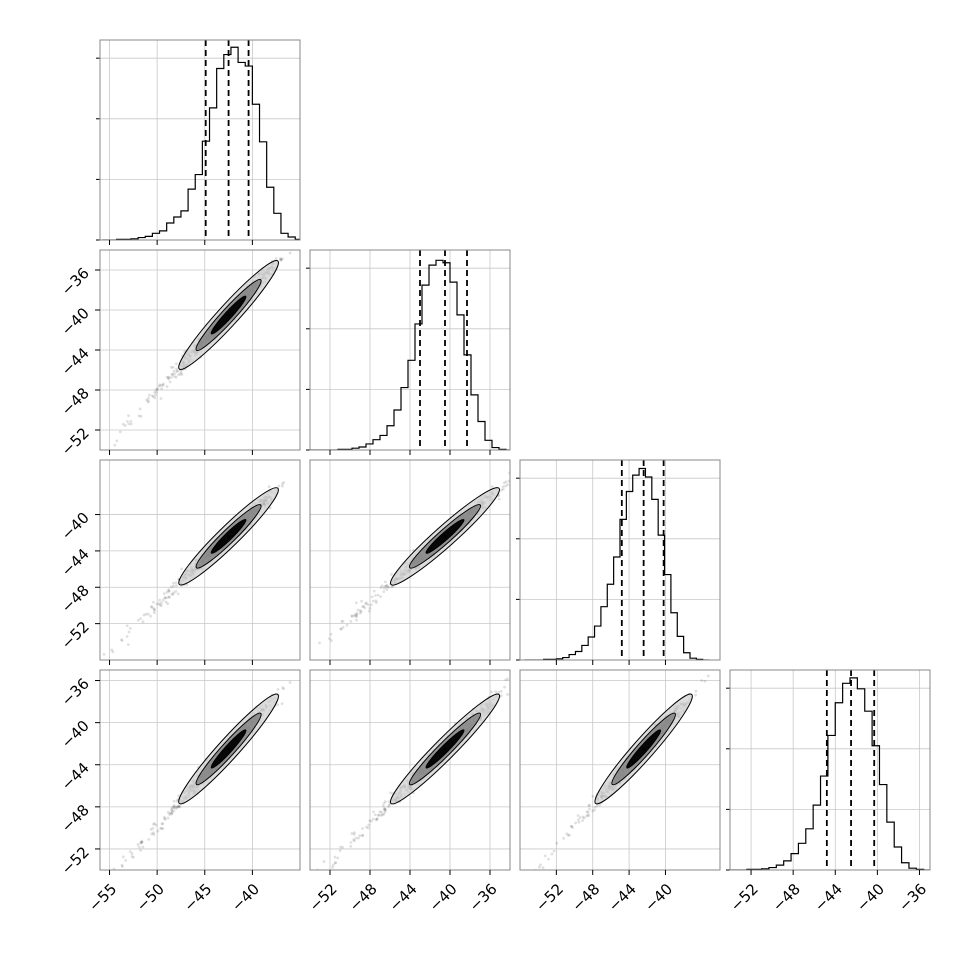  Describe the element at coordinates (150, 897) in the screenshot. I see `x-tick-label: −50` at that location.